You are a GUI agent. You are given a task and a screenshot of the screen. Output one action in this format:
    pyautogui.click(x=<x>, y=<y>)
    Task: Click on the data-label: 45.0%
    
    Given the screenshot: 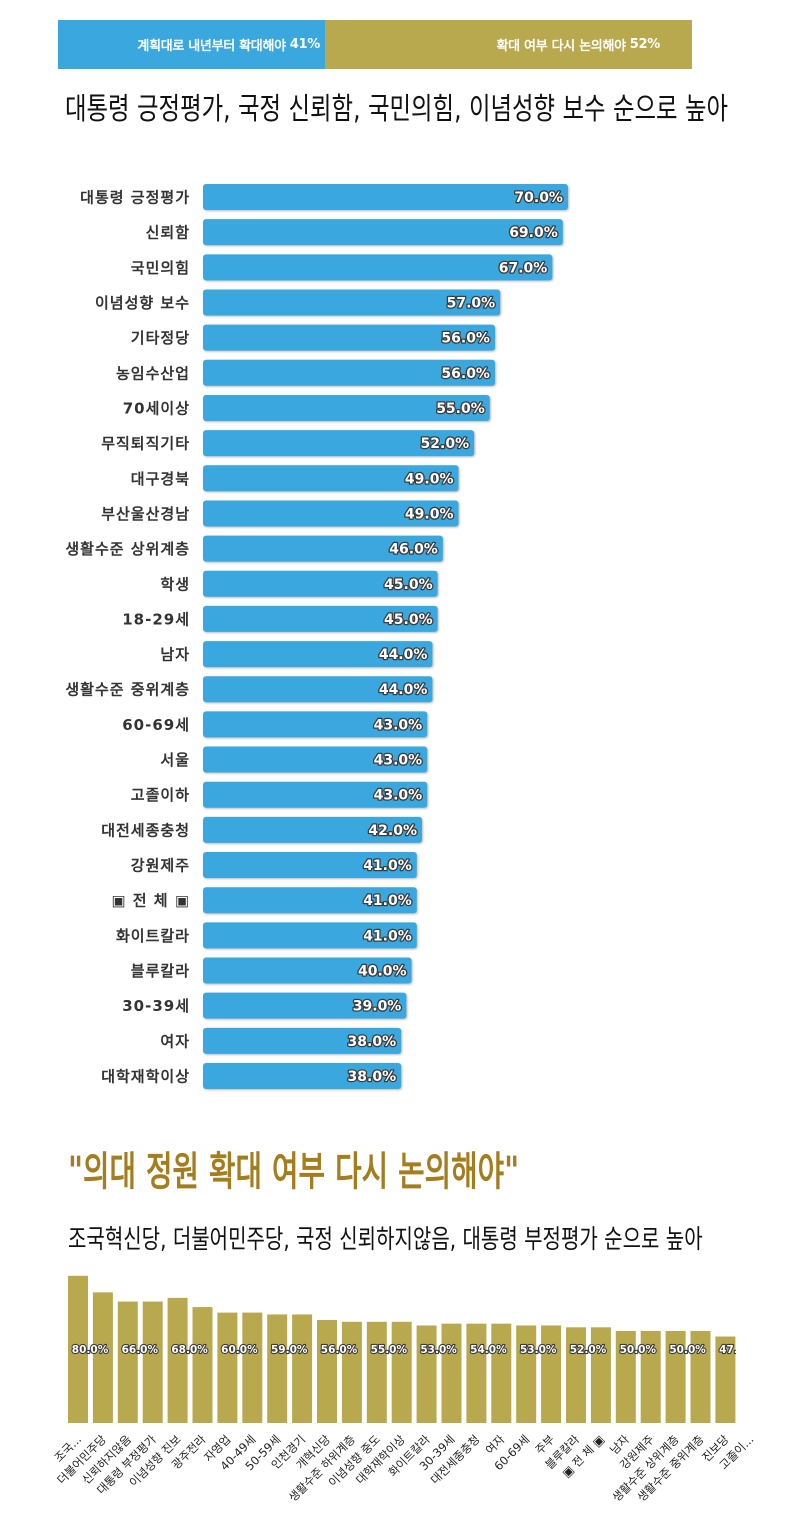 What is the action you would take?
    pyautogui.click(x=408, y=620)
    